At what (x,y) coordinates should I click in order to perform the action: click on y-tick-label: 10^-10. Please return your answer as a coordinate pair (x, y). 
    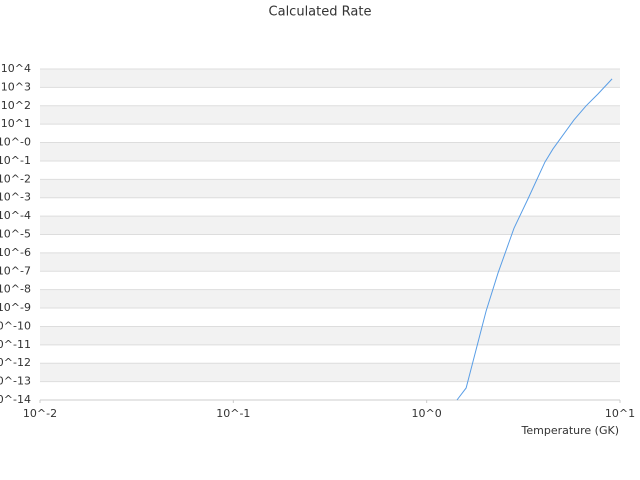
    Looking at the image, I should click on (15, 325).